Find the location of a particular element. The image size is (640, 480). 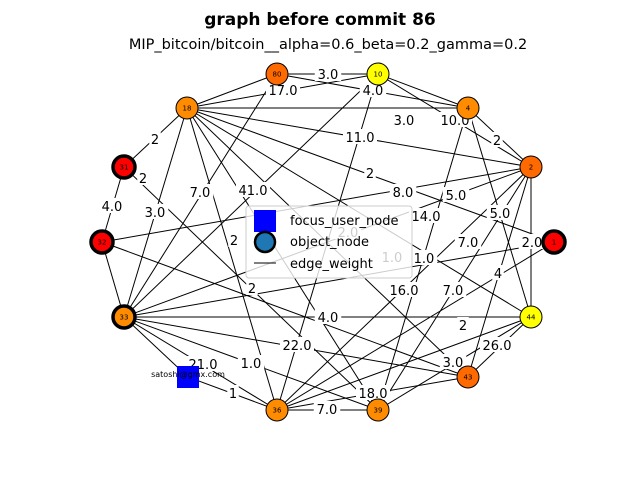

edge-weight-label: 41.0 is located at coordinates (253, 191).